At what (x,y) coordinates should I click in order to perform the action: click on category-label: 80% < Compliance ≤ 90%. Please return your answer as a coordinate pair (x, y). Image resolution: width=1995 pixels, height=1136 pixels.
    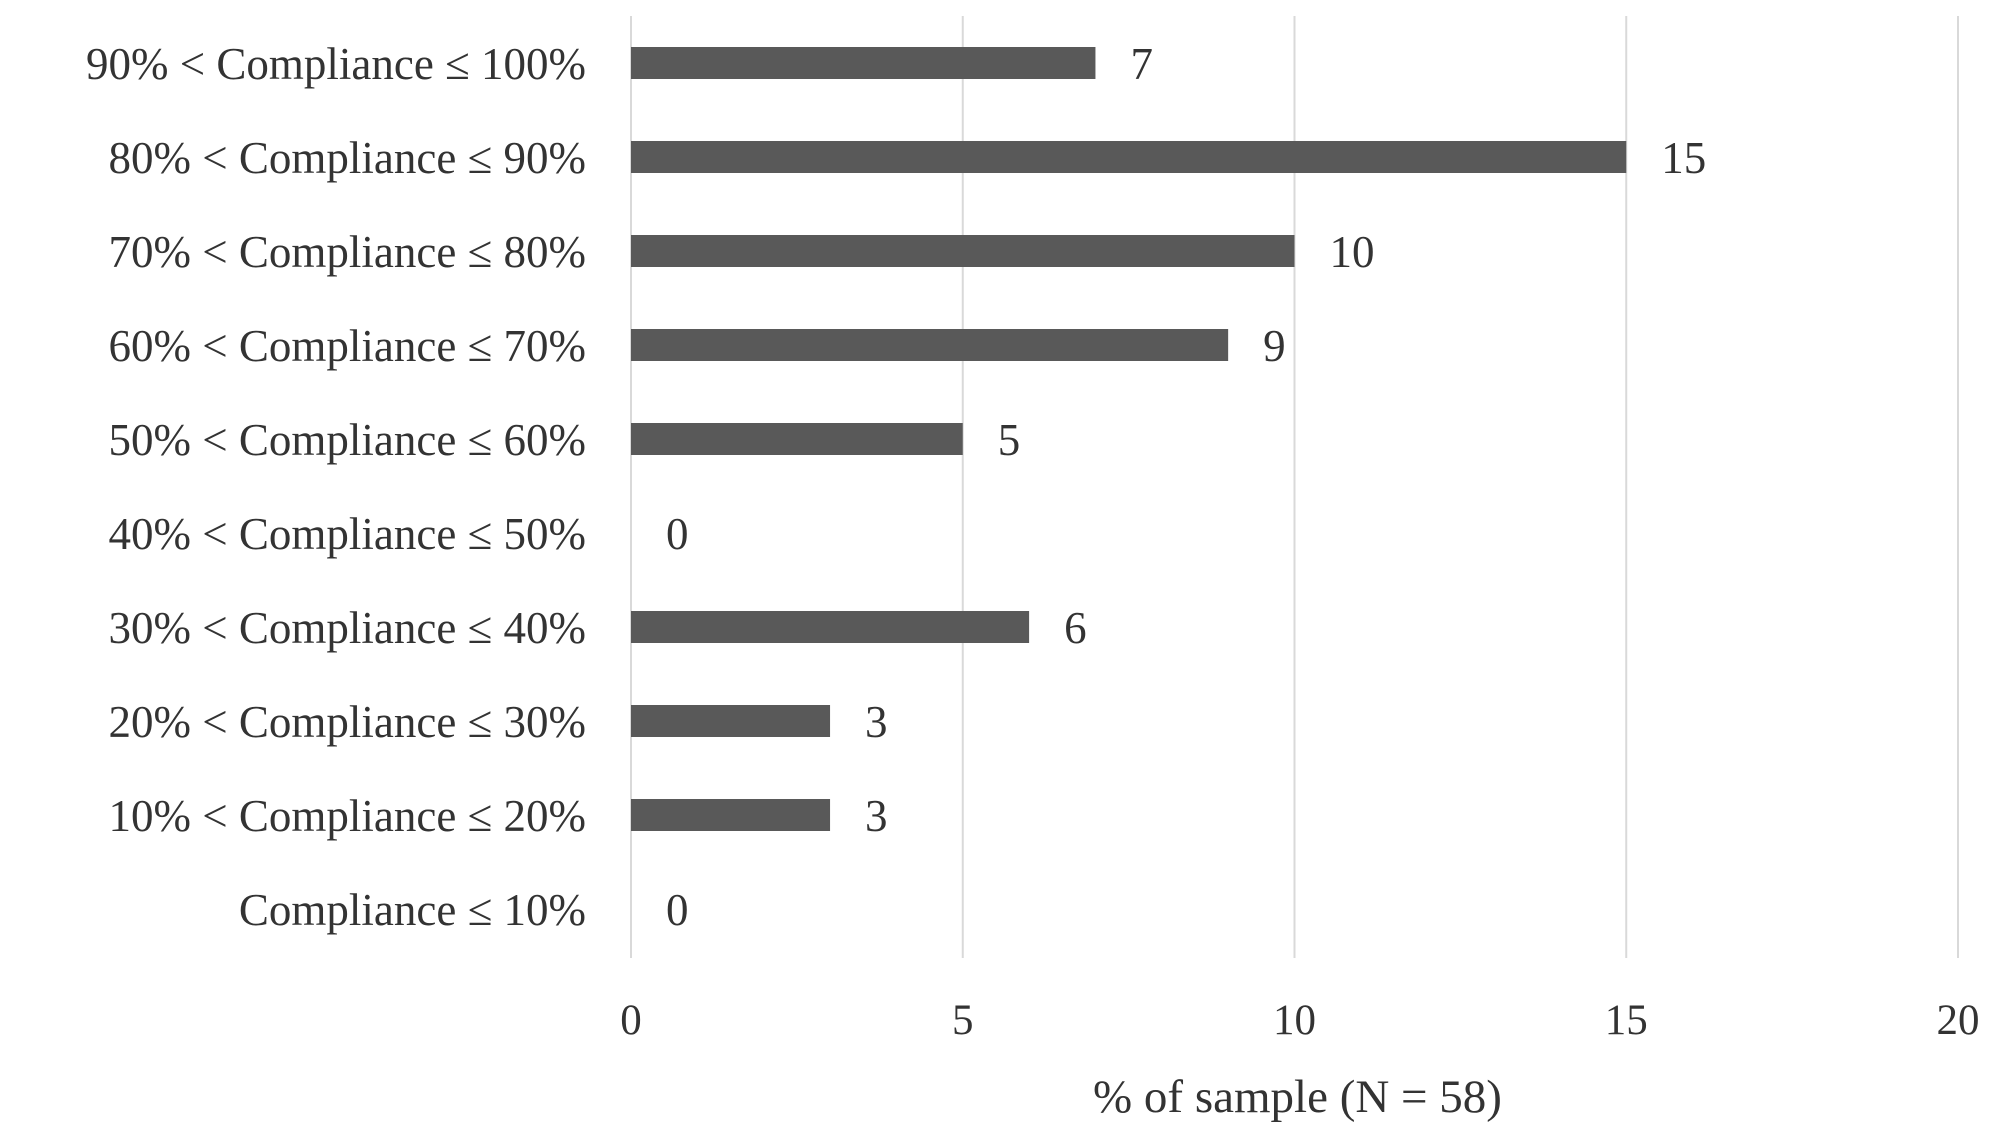
    Looking at the image, I should click on (348, 158).